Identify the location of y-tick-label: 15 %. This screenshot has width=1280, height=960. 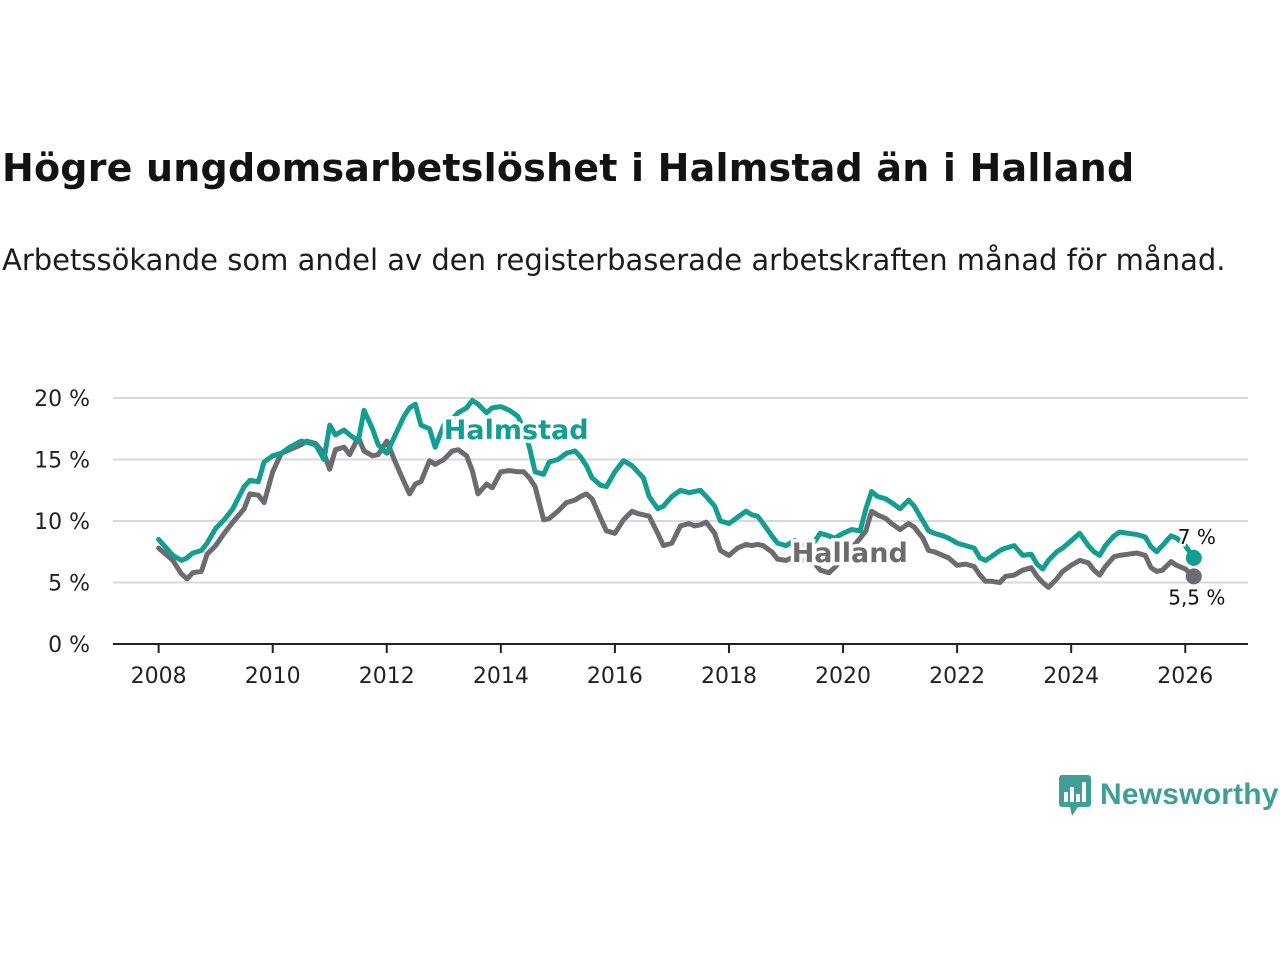
(62, 461).